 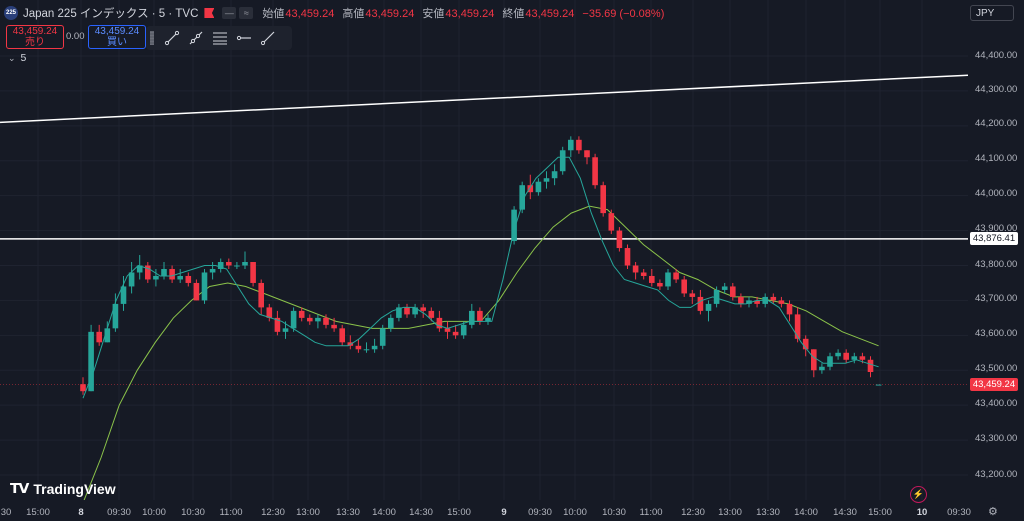 What do you see at coordinates (196, 38) in the screenshot?
I see `ray-tool-icon` at bounding box center [196, 38].